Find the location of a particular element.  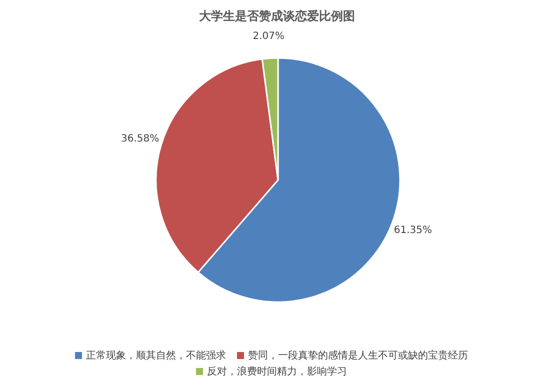

data-label: 61.35% is located at coordinates (413, 230).